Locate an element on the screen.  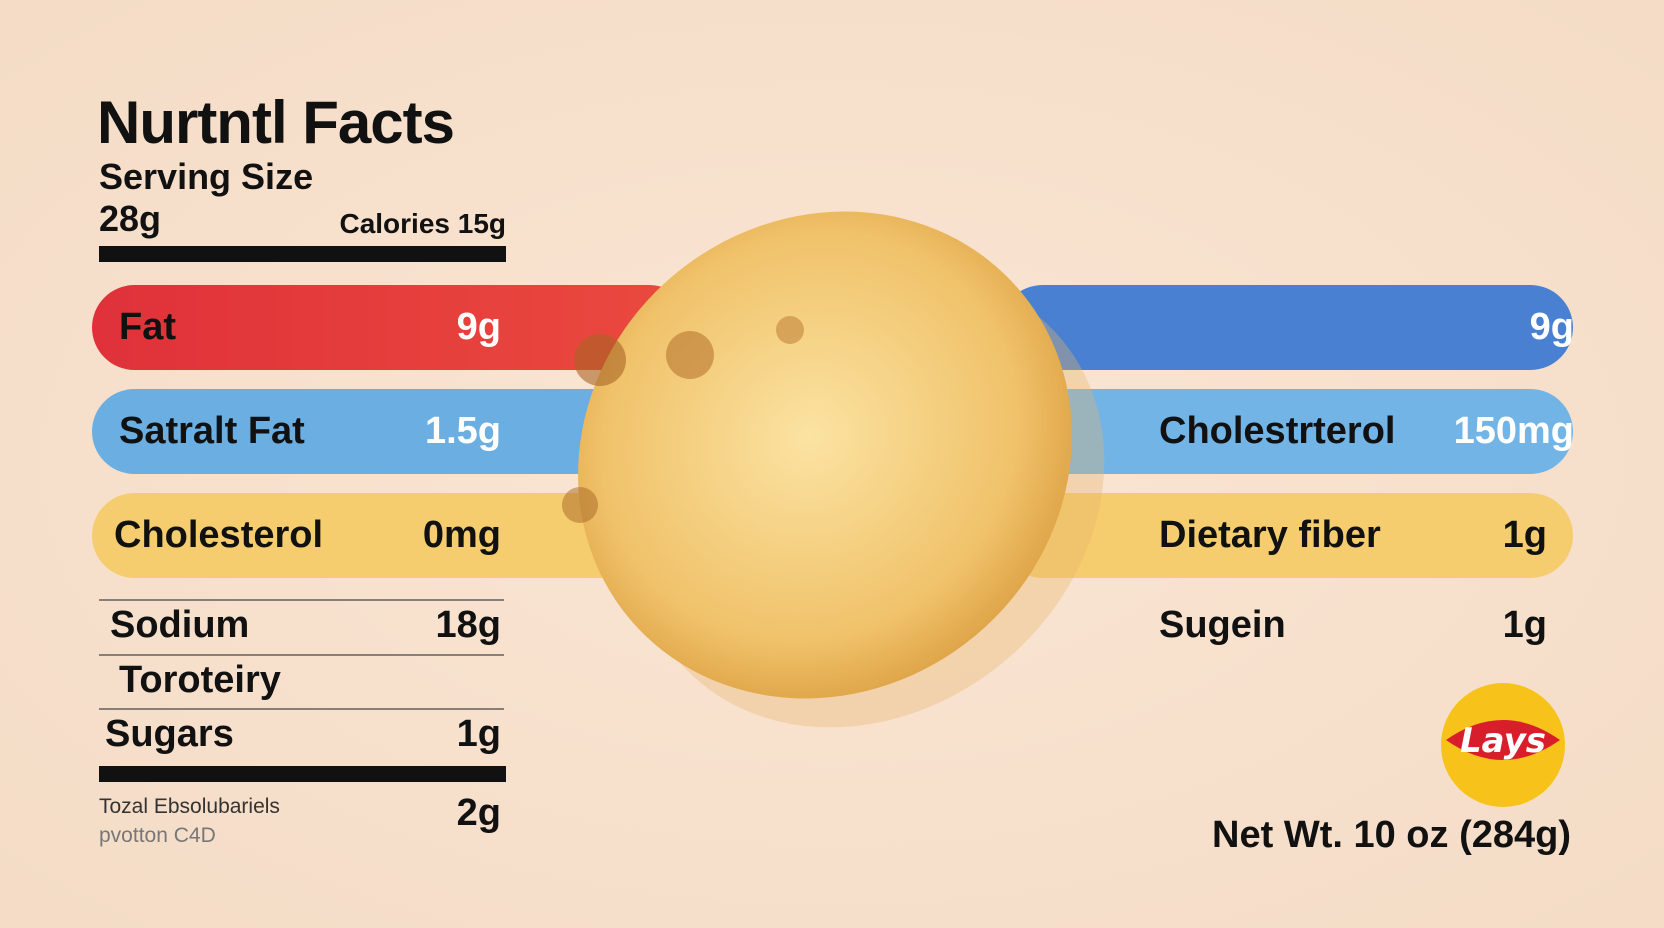
row-value: 18g is located at coordinates (468, 625).